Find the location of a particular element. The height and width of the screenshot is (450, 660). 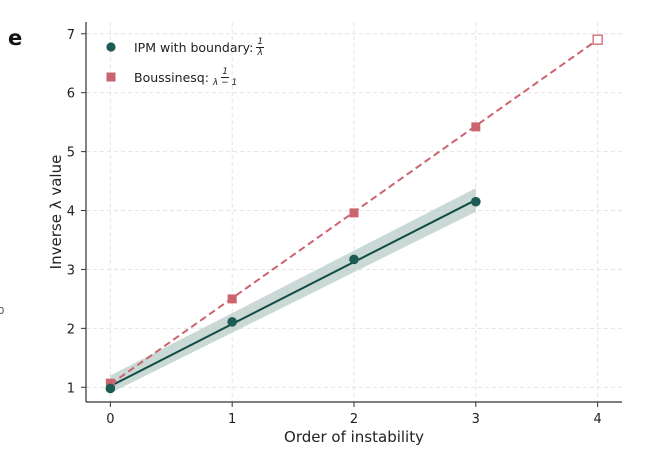

x-tick-label: 0 is located at coordinates (110, 419).